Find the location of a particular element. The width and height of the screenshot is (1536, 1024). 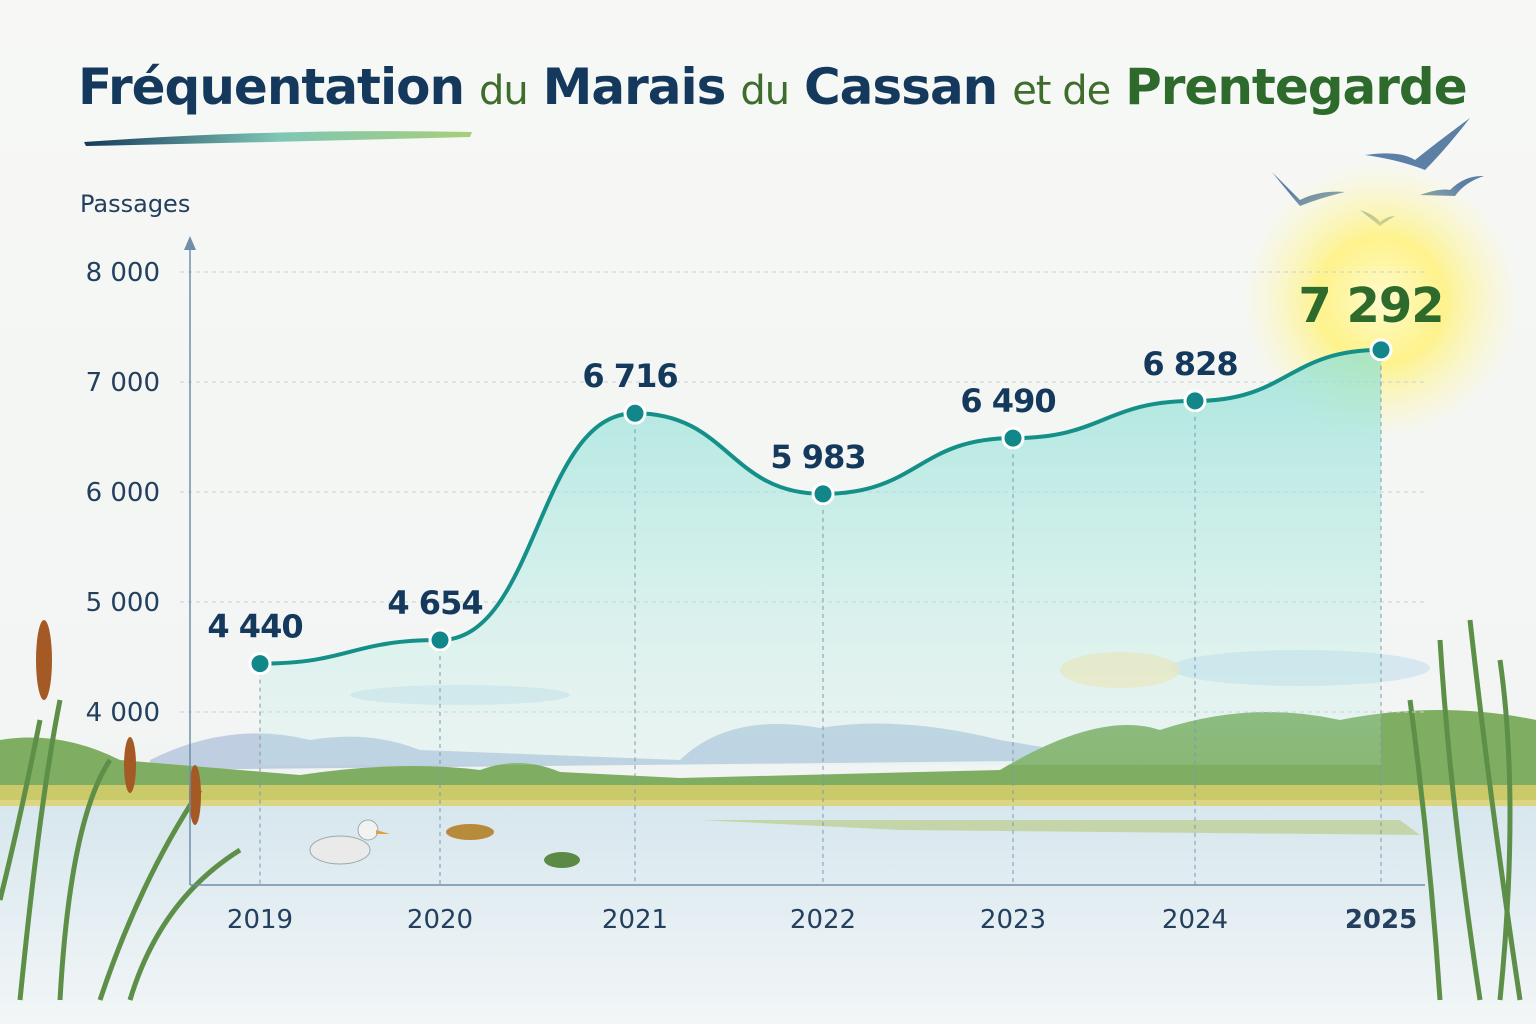

title-word: Cassan is located at coordinates (900, 87).